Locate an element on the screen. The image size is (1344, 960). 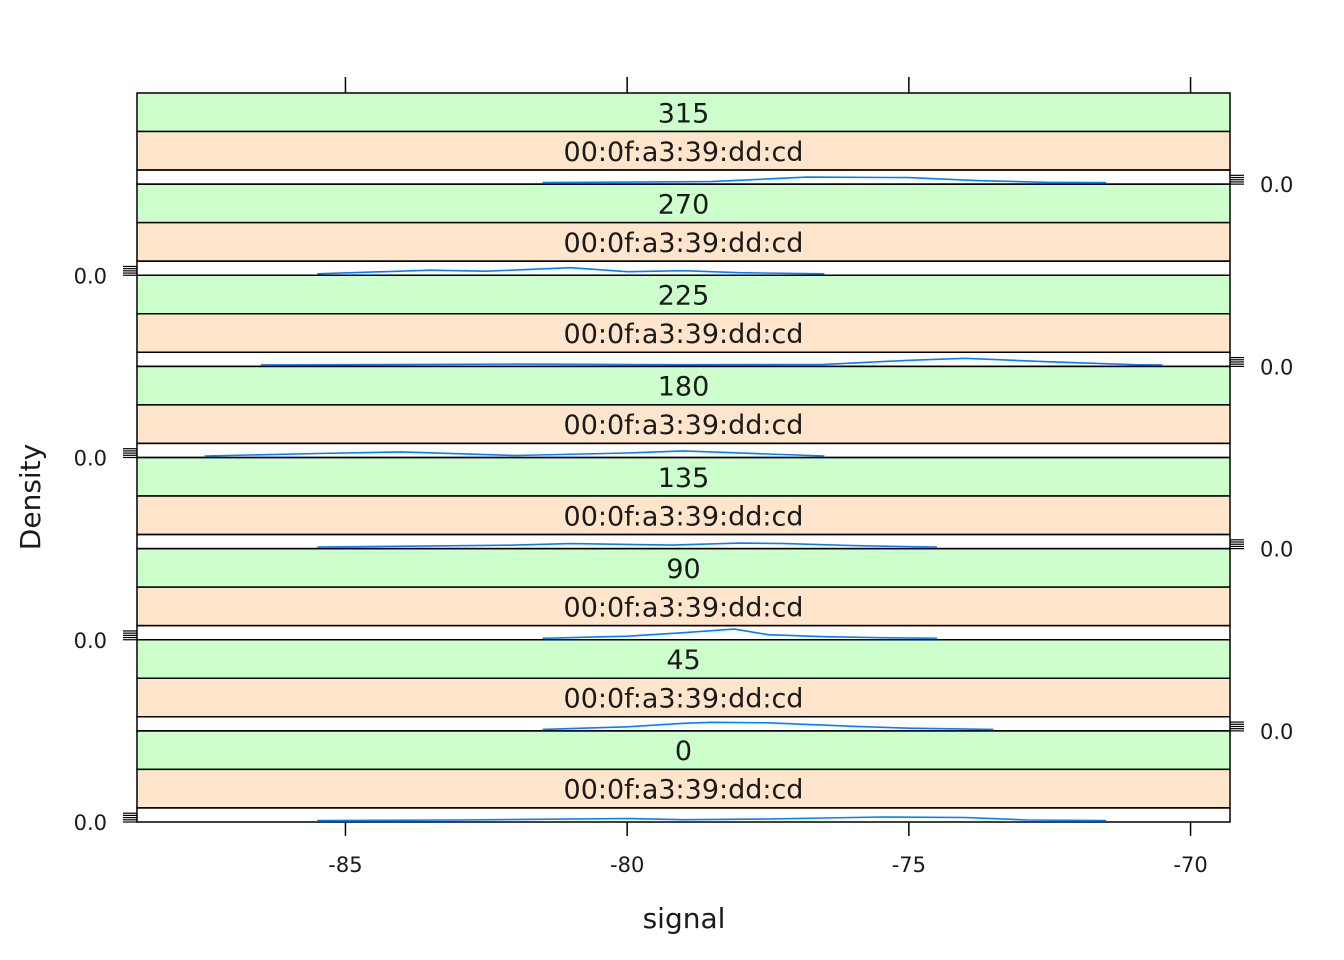
panel-90: 90 00:0f:a3:39:dd:cd is located at coordinates (683, 594).